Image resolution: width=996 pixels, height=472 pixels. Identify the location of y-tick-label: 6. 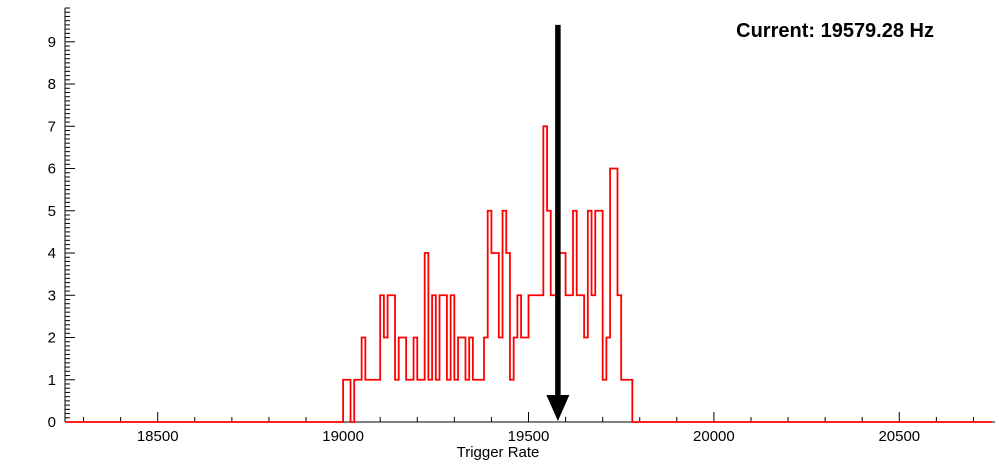
(52, 169).